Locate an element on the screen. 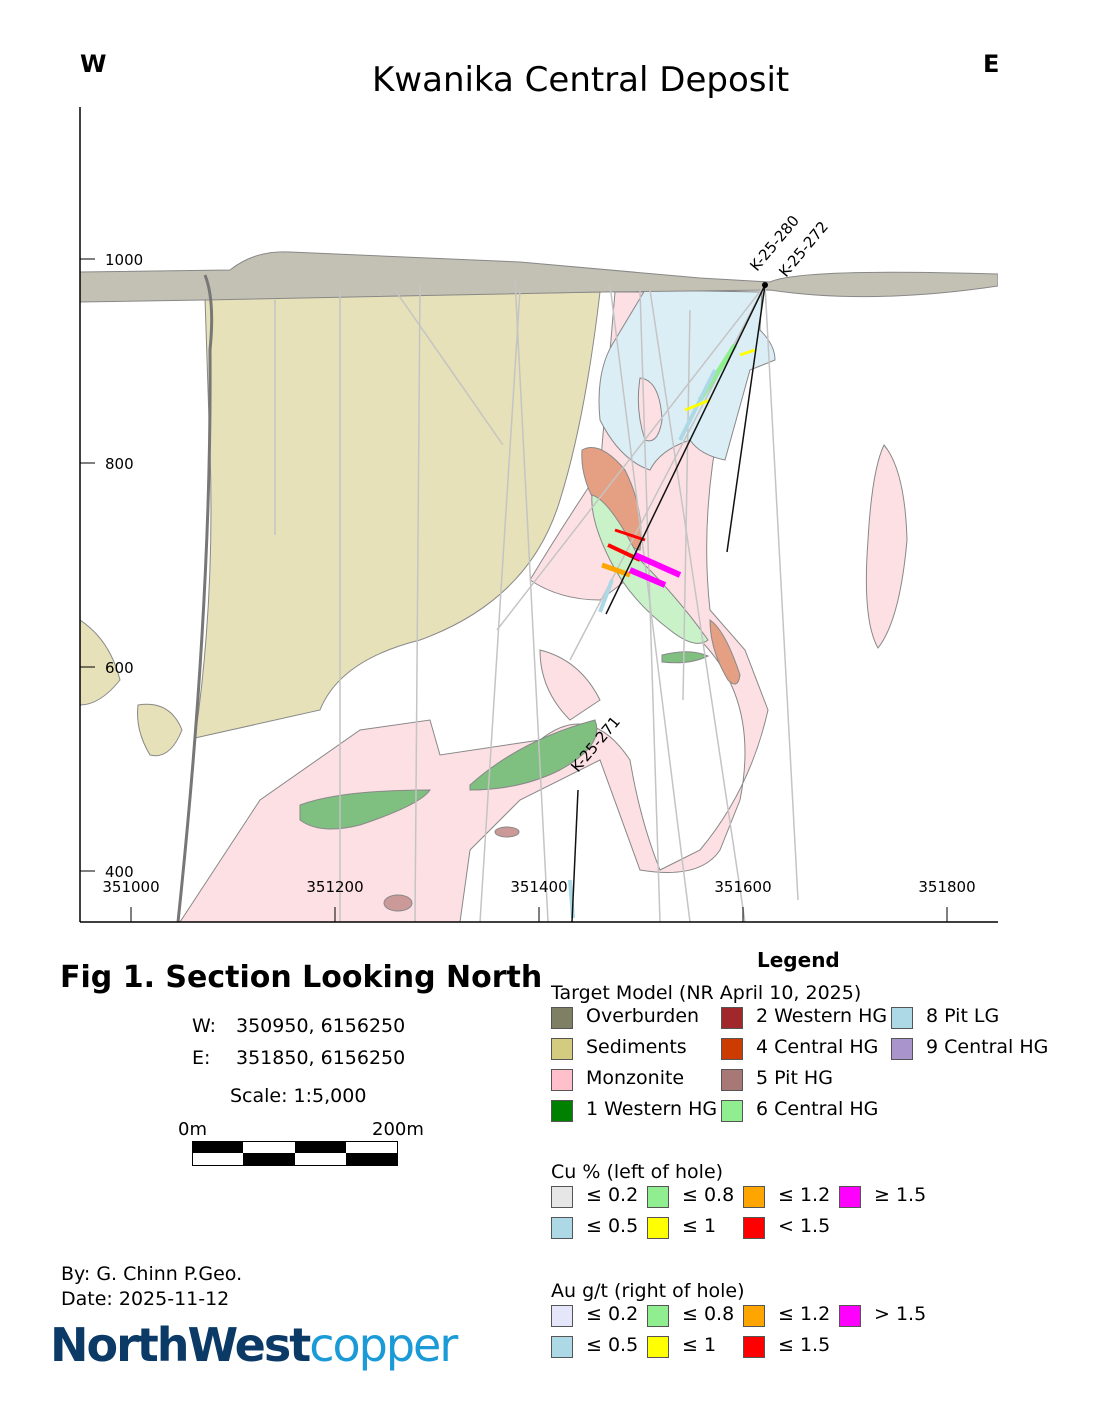 This screenshot has width=1102, height=1426. au-item-label: ≤ 1.2 is located at coordinates (804, 1314).